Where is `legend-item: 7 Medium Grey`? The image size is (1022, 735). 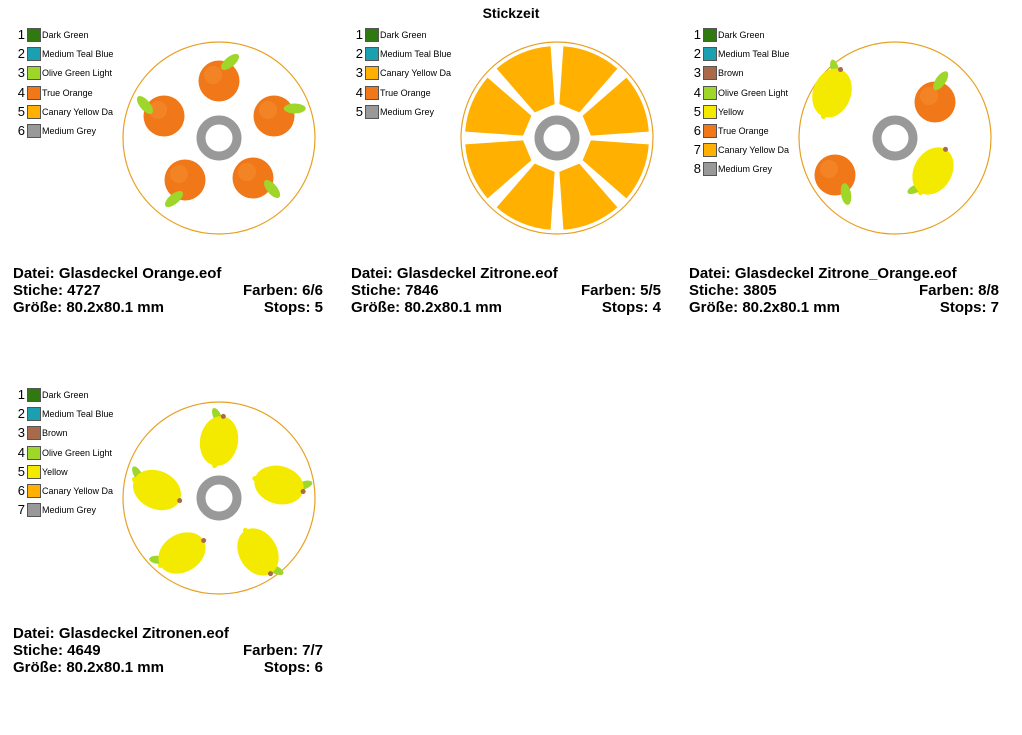 legend-item: 7 Medium Grey is located at coordinates (68, 511).